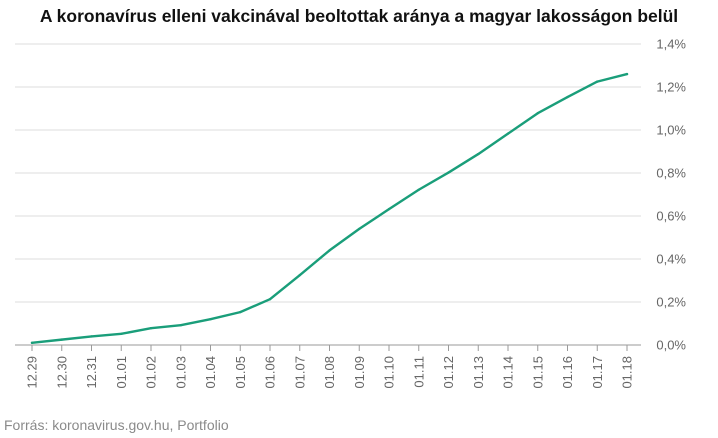  I want to click on y-axis-ticks: 0,0% 0,2% 0,4% 0,6% 0,8% 1,0% 1,2% 1,4%, so click(671, 195).